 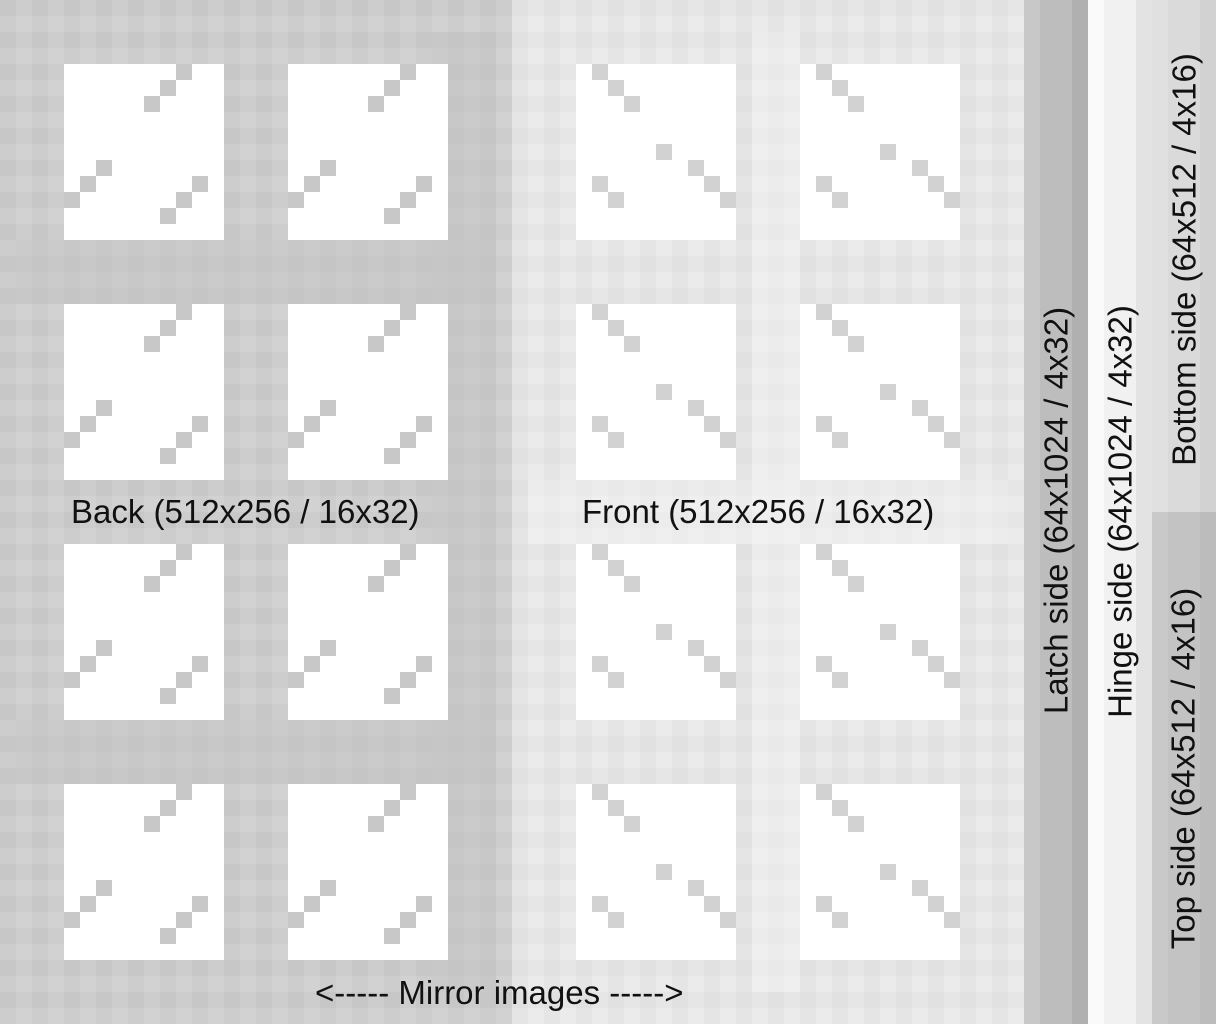 I want to click on latch-side-strip: Latch side (64x1024 / 4x32), so click(x=1056, y=512).